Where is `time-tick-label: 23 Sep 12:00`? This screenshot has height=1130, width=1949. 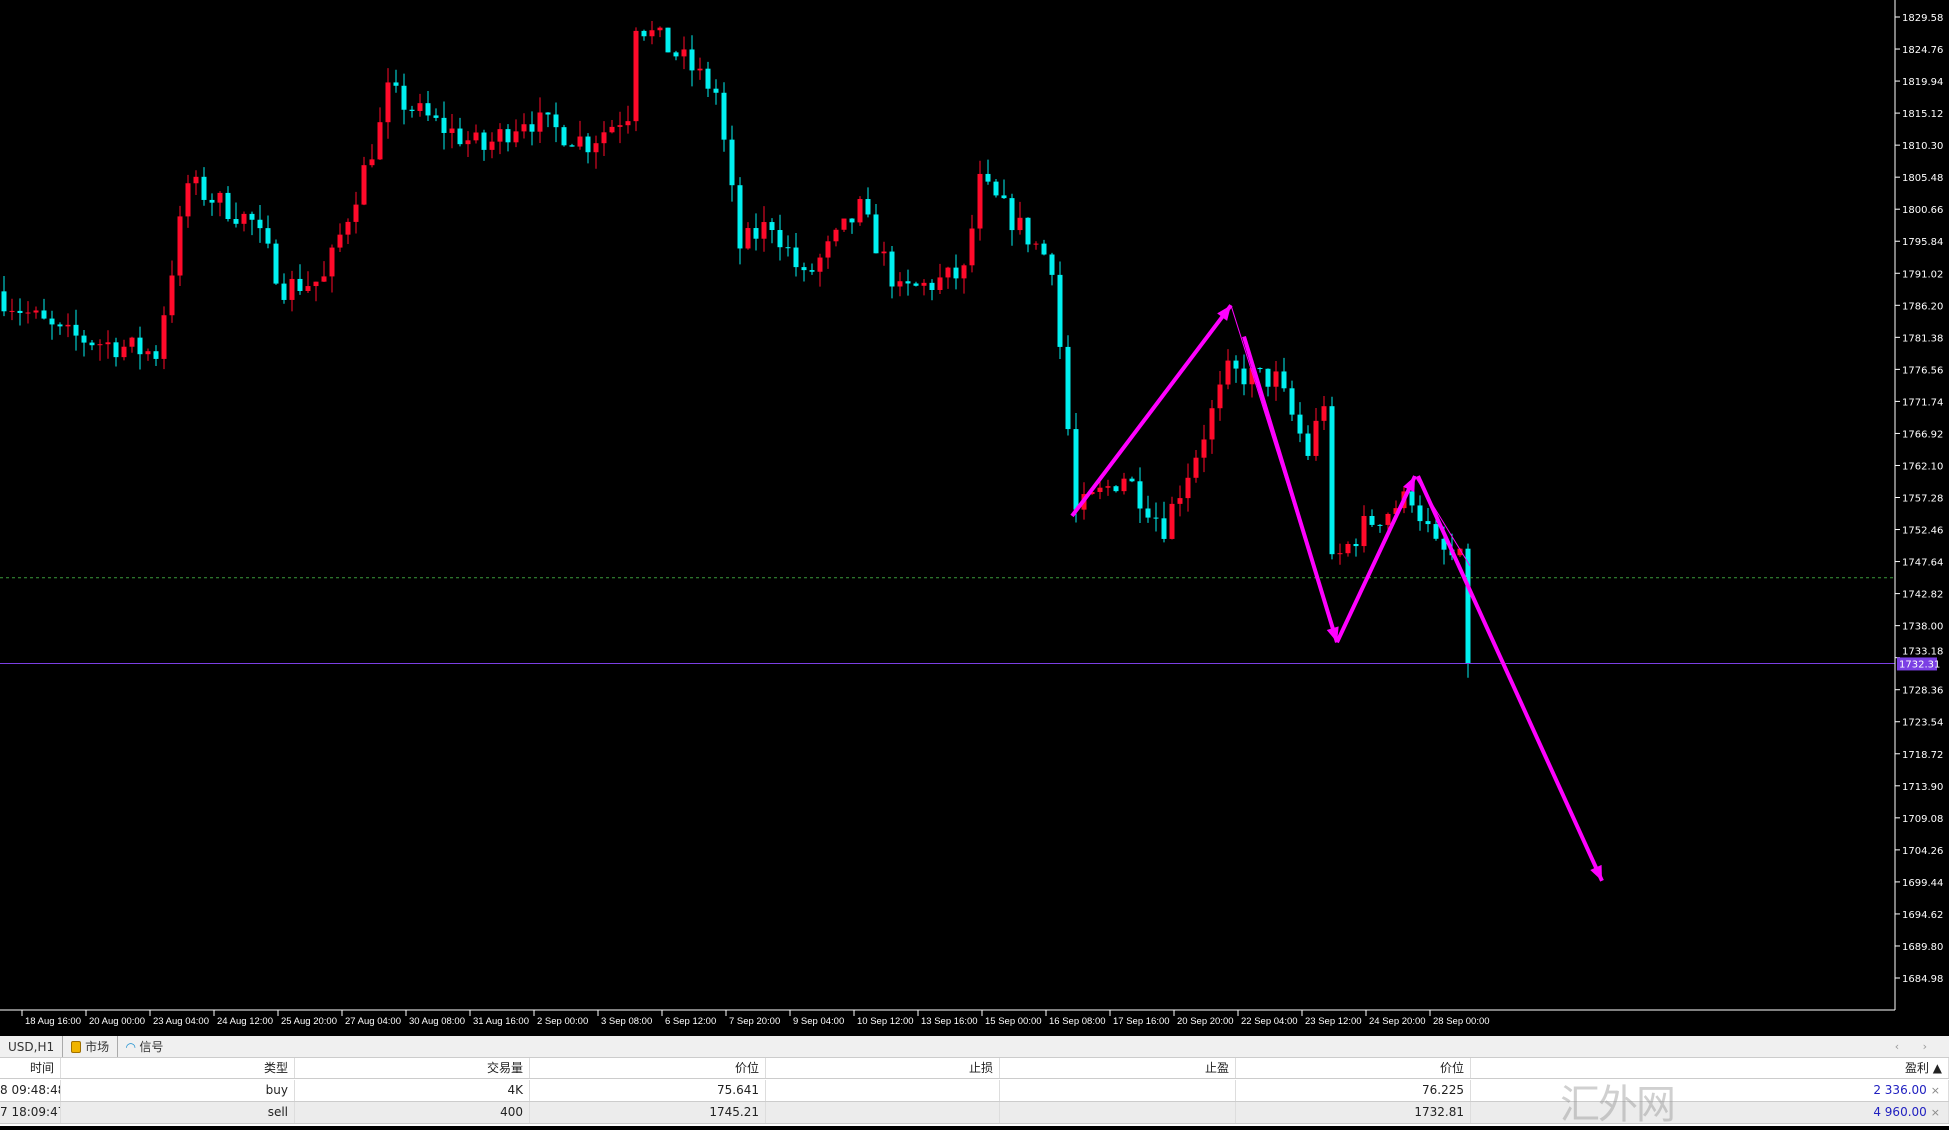 time-tick-label: 23 Sep 12:00 is located at coordinates (1333, 1021).